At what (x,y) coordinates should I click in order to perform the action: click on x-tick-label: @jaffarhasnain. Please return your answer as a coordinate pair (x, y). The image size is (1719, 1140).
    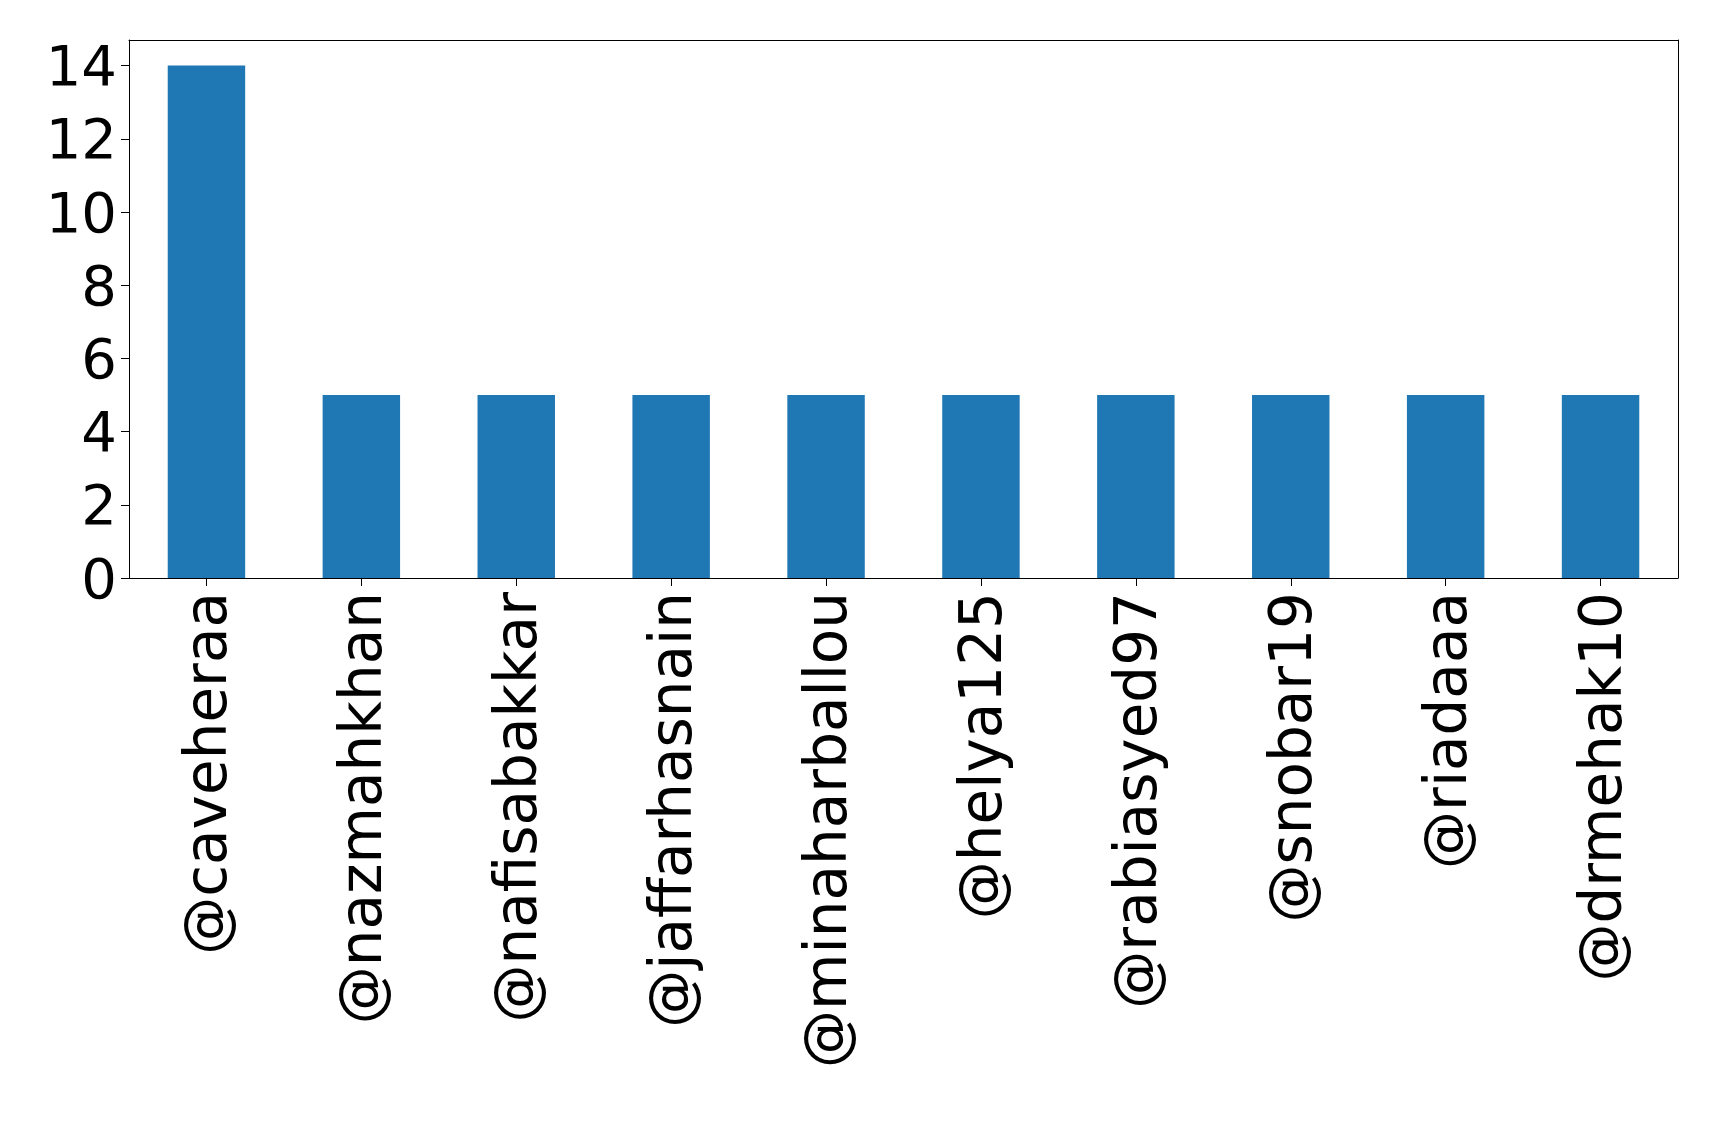
    Looking at the image, I should click on (671, 810).